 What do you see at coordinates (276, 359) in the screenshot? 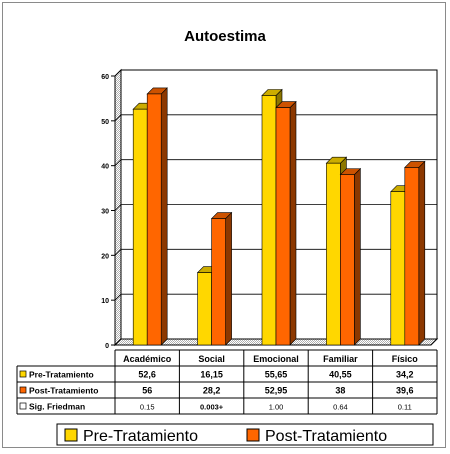
I see `category-label: Emocional` at bounding box center [276, 359].